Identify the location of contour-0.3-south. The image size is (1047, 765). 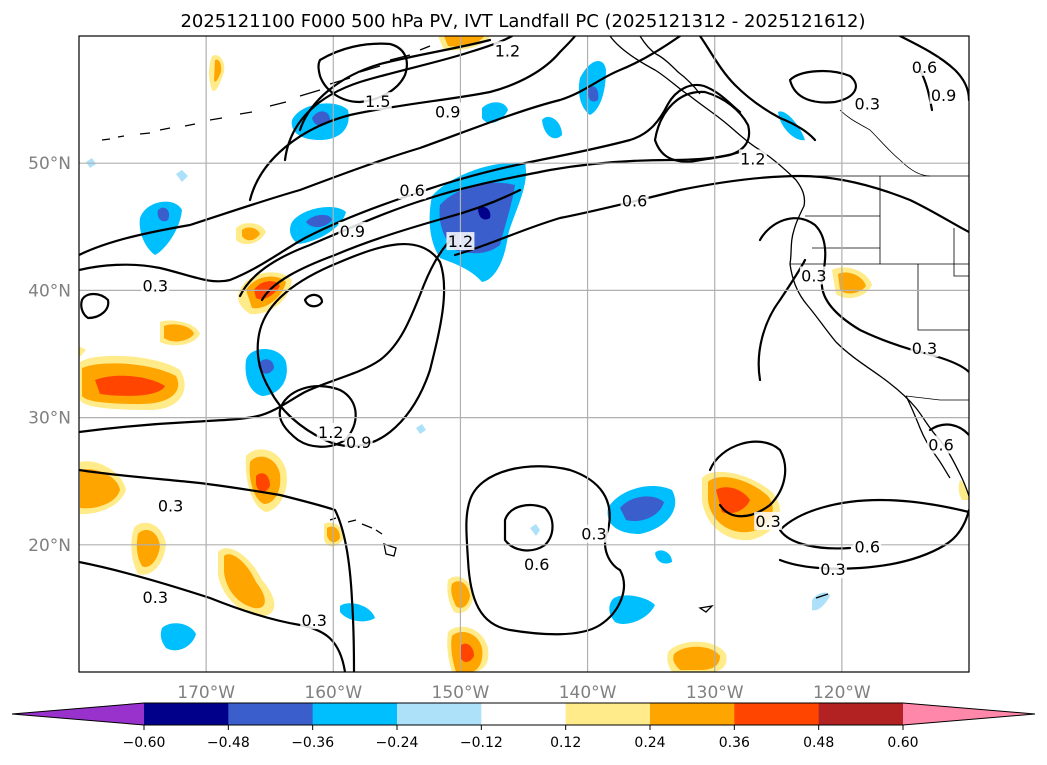
(268, 333).